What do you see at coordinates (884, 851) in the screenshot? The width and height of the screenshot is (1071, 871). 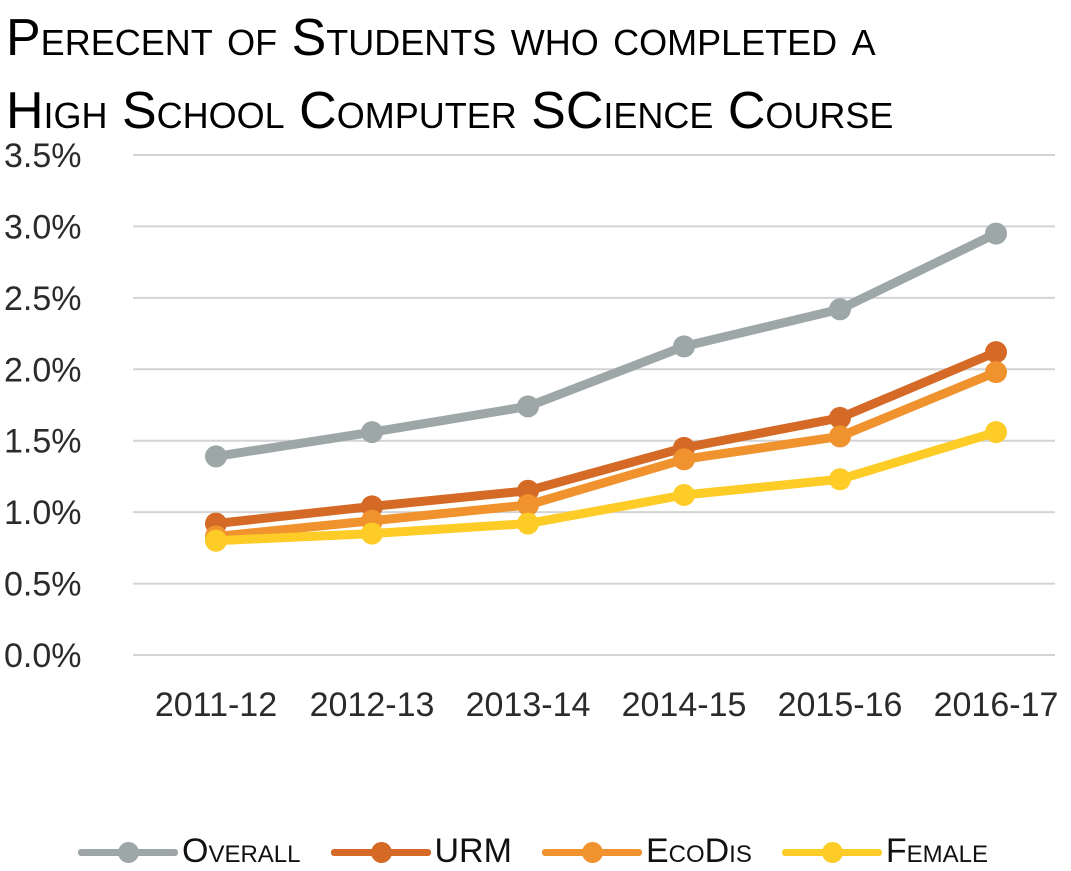 I see `legend-item-female: Female` at bounding box center [884, 851].